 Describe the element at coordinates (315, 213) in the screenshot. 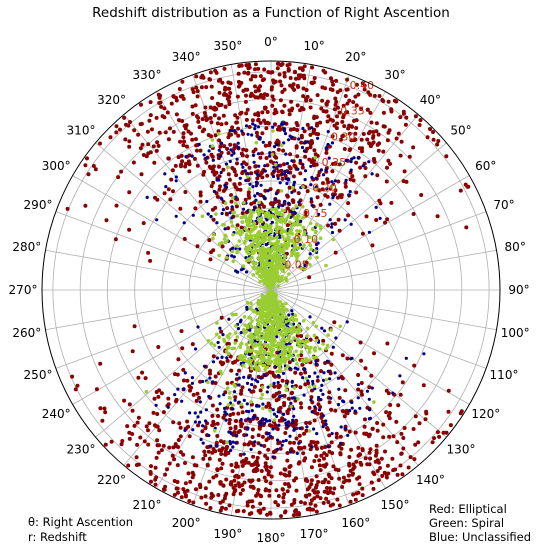

I see `r-tick-label: 0.15` at that location.